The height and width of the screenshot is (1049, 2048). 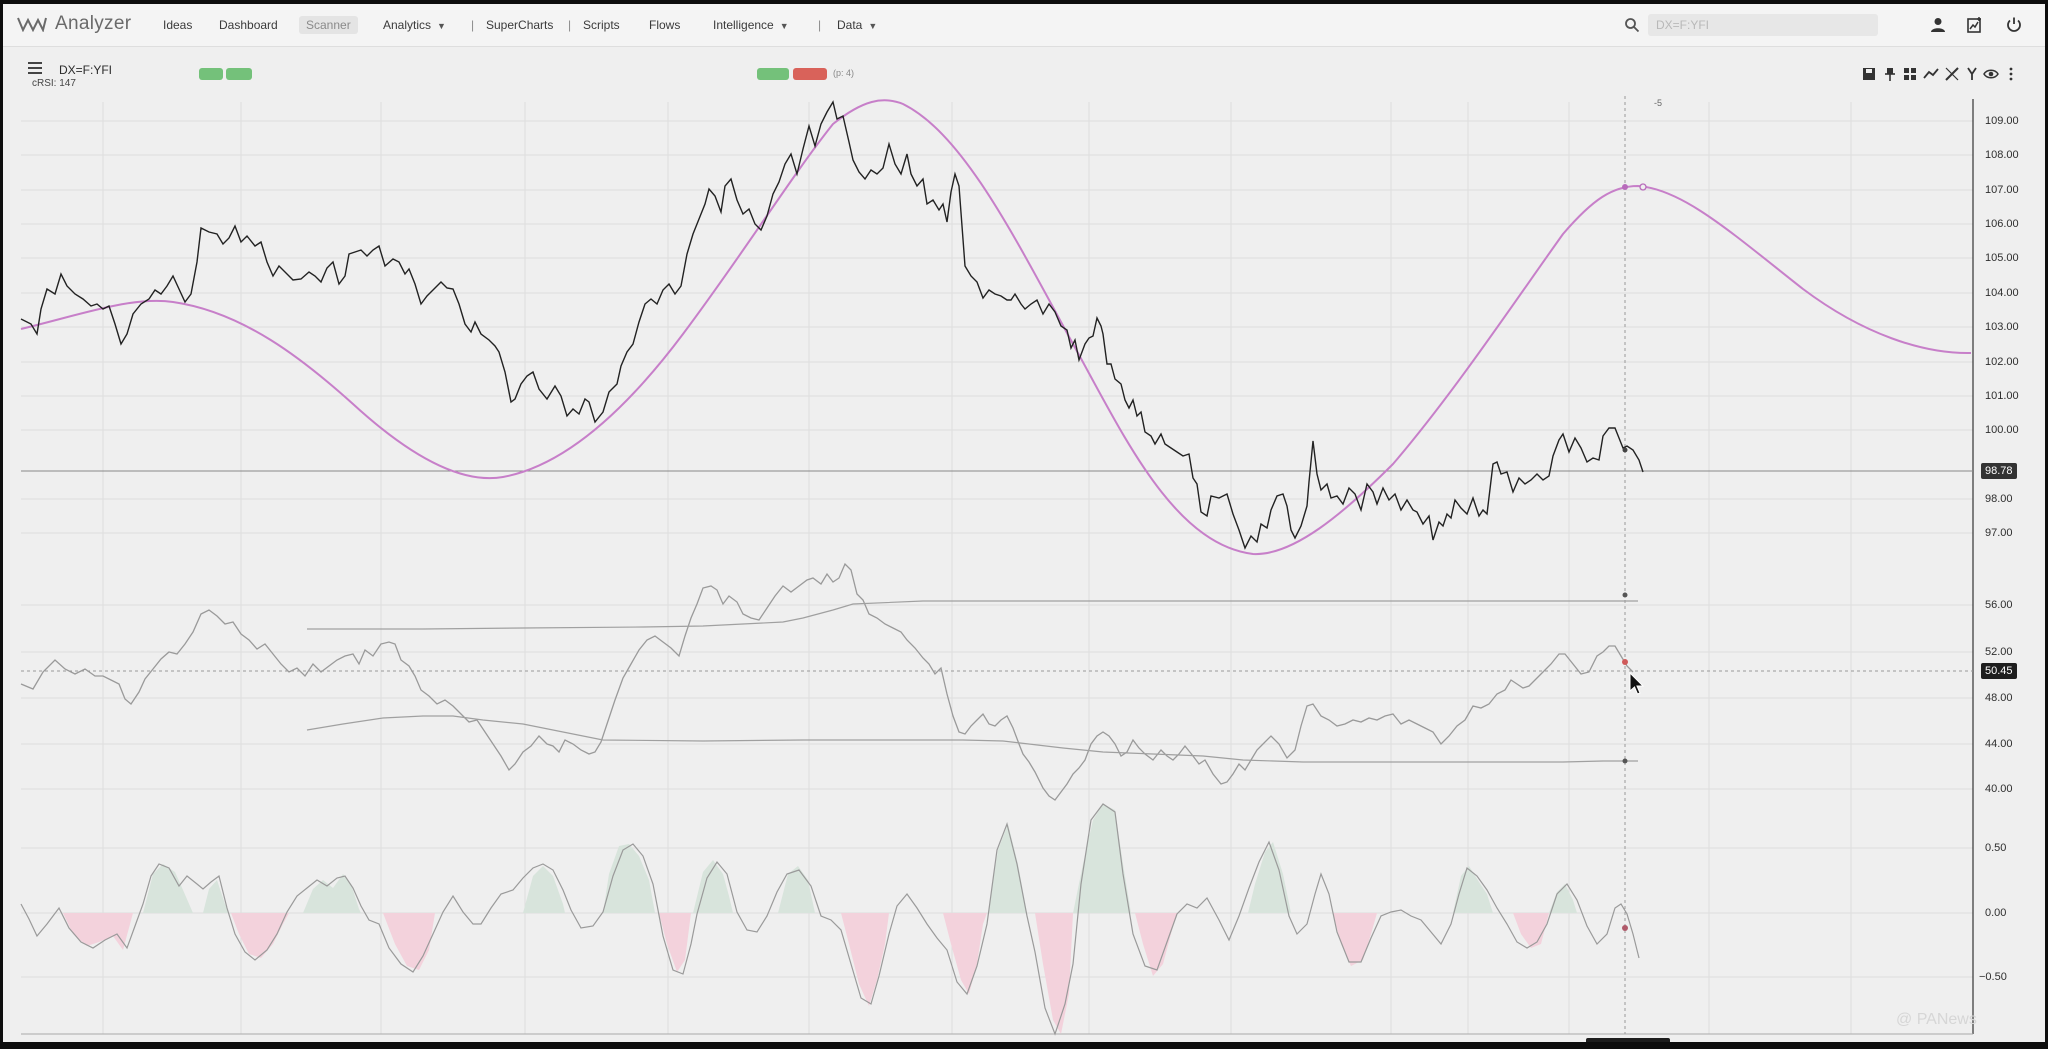 I want to click on price-tick: 100.00, so click(x=2002, y=430).